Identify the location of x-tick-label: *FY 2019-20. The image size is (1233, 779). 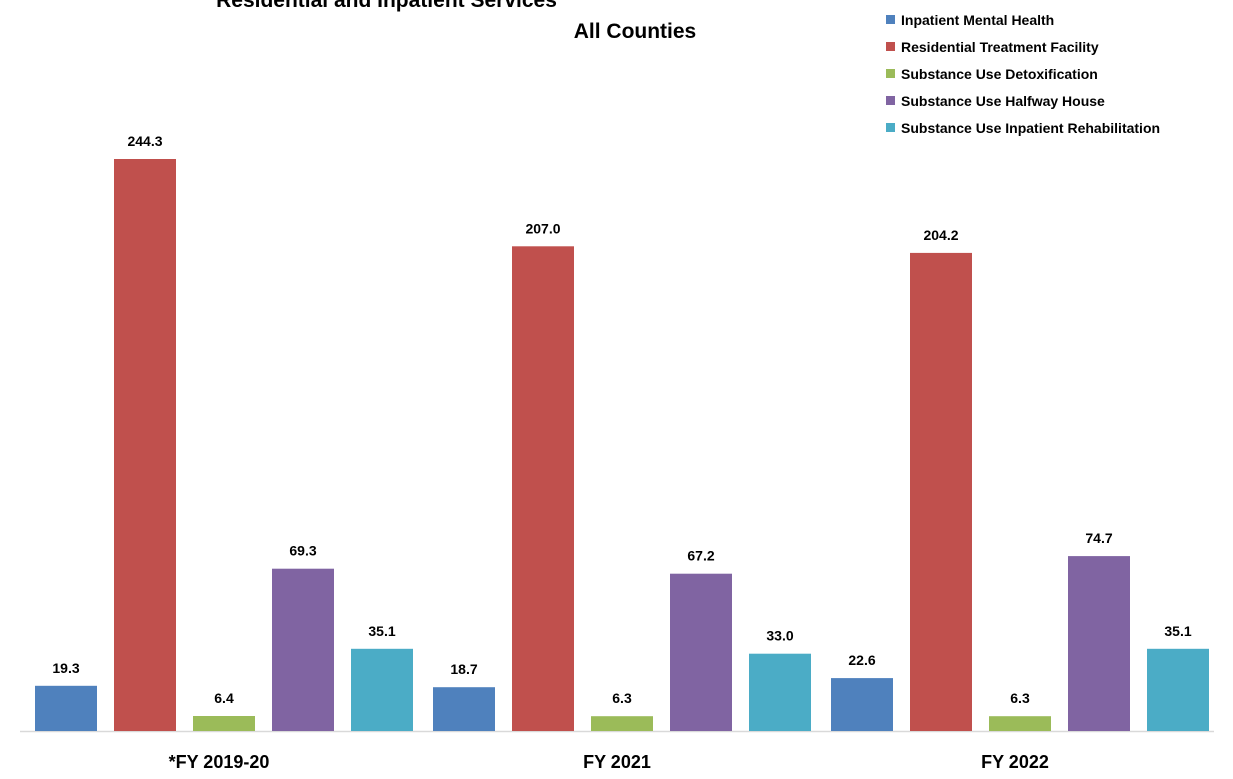
(219, 762).